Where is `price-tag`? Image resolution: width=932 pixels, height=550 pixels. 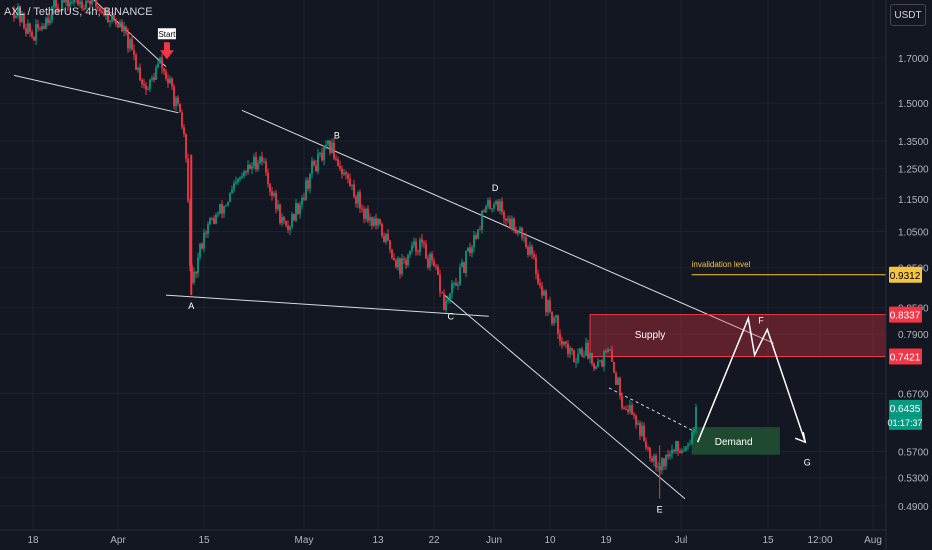 price-tag is located at coordinates (905, 407).